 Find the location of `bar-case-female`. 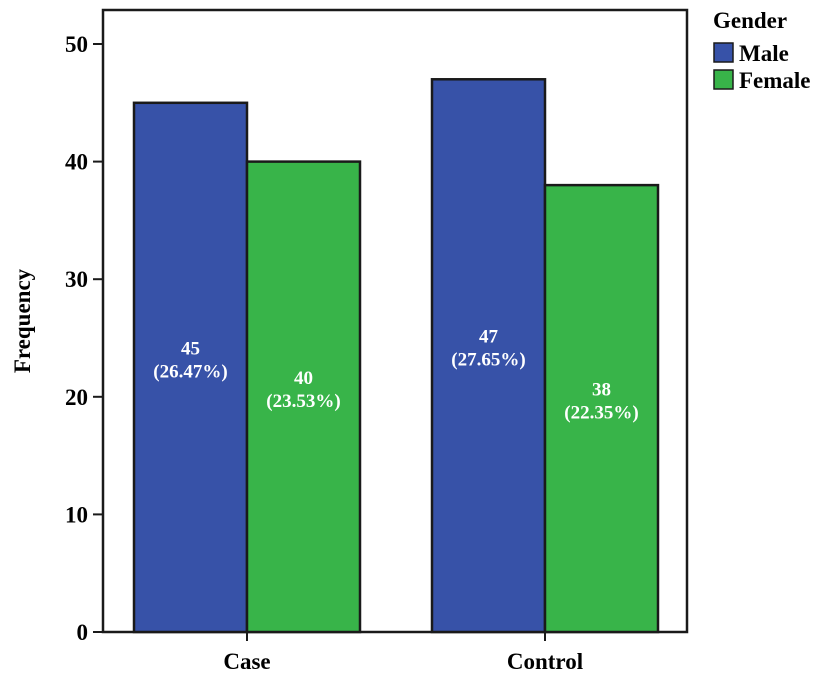

bar-case-female is located at coordinates (303, 397).